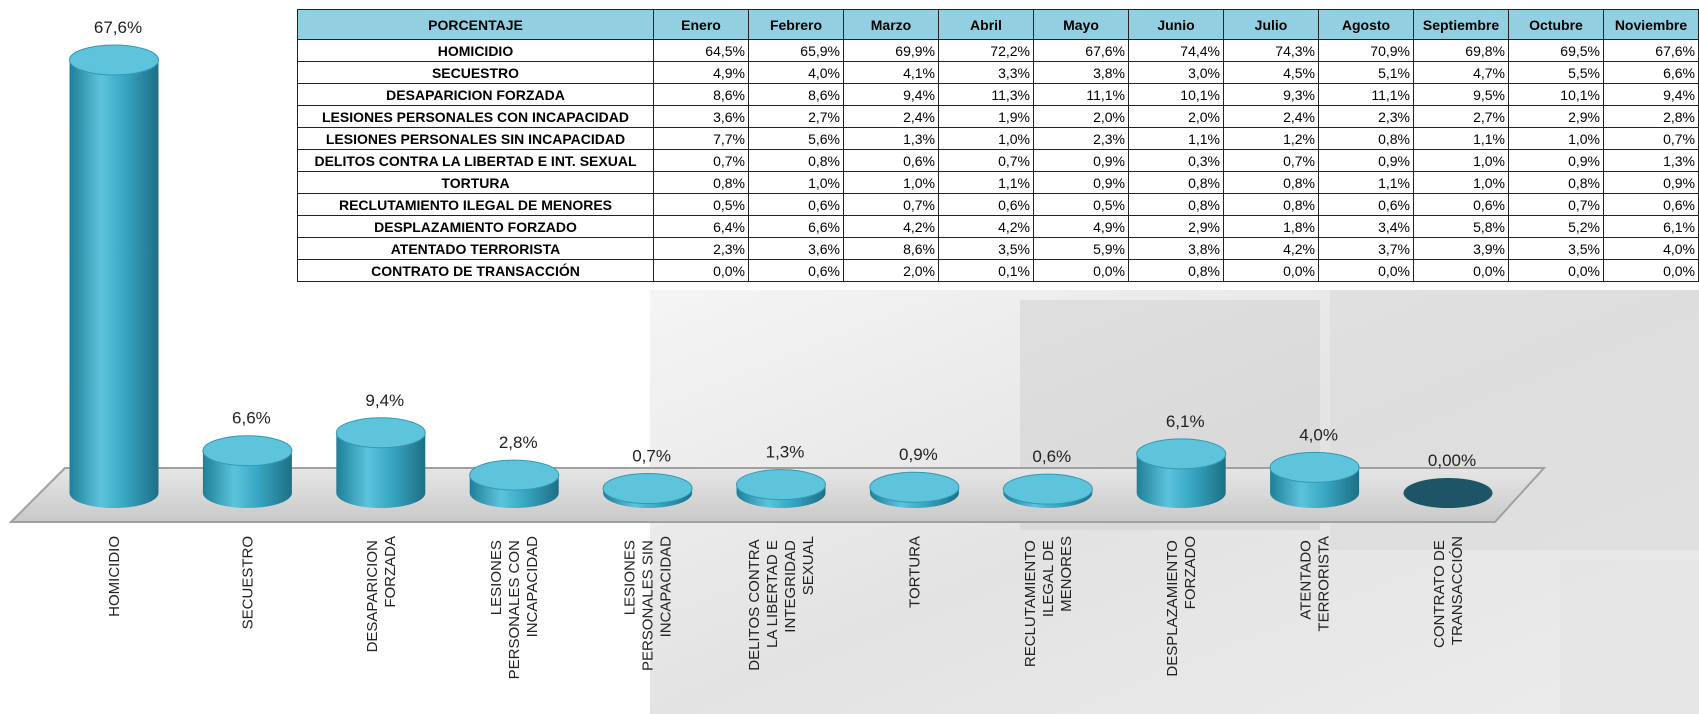 The image size is (1699, 714). Describe the element at coordinates (1176, 72) in the screenshot. I see `cell: 3,0%` at that location.